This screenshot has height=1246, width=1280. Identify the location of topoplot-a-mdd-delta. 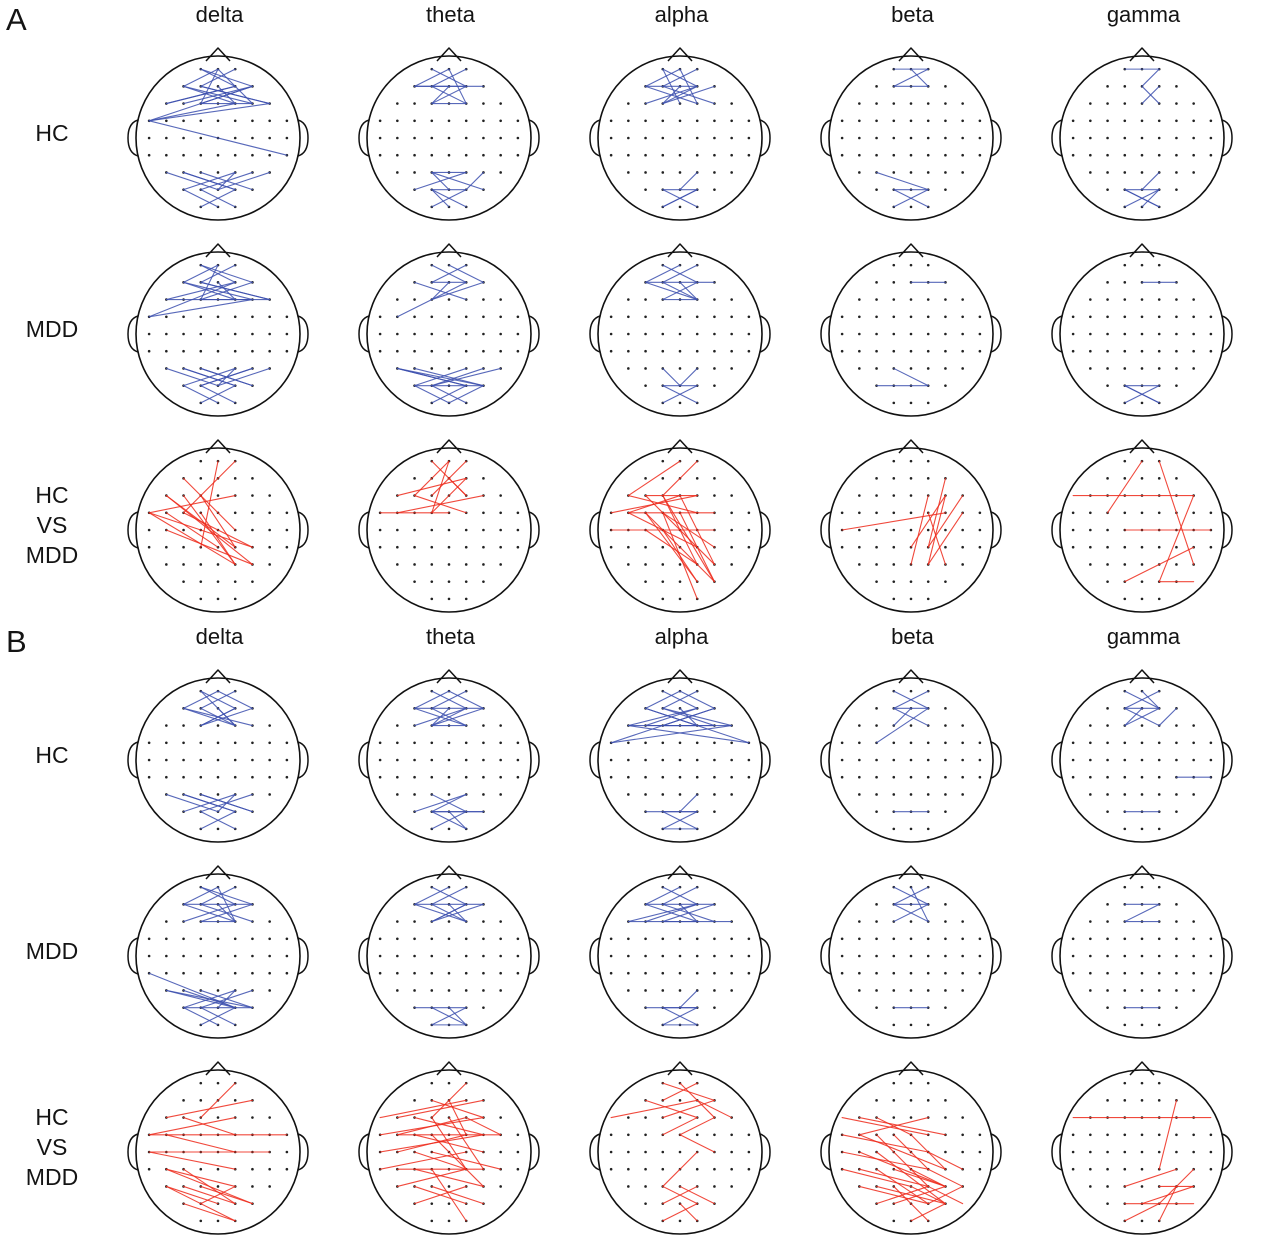
(220, 330).